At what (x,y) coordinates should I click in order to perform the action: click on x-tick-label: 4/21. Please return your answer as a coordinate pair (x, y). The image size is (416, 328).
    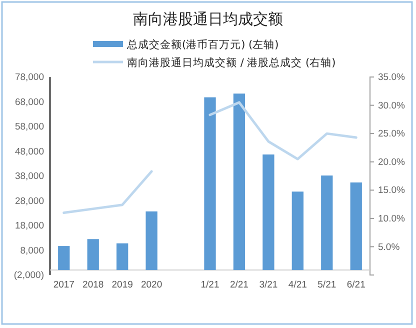
    Looking at the image, I should click on (297, 285).